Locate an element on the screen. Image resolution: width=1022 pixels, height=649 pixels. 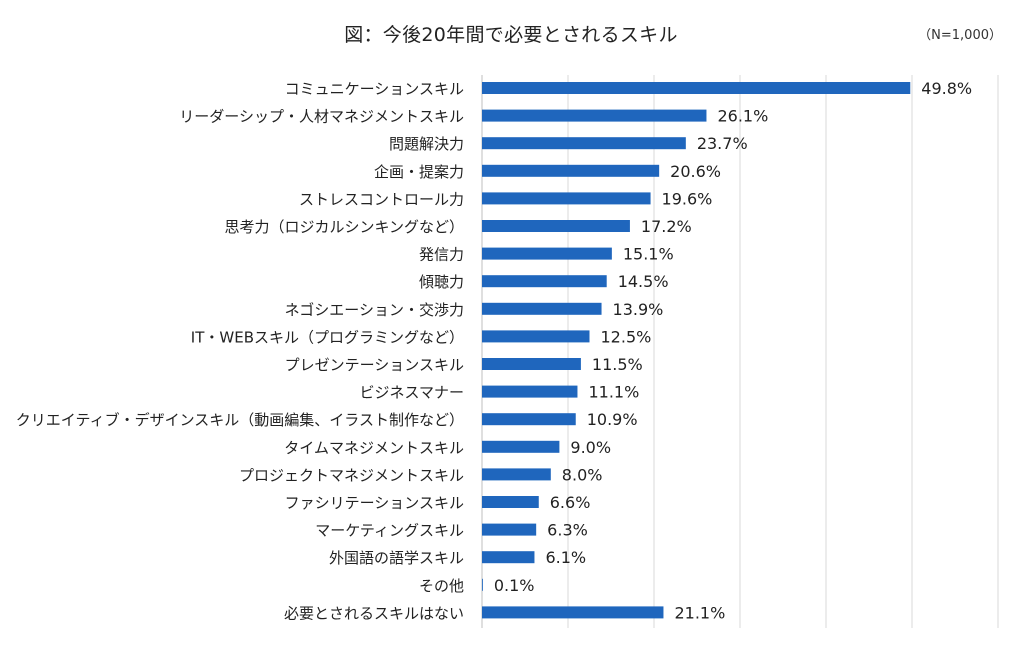
data-label: 11.5% is located at coordinates (617, 364).